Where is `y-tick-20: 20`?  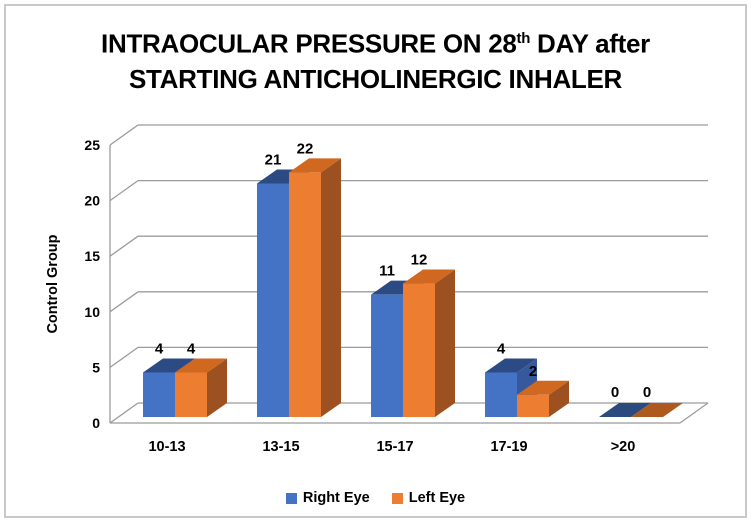
y-tick-20: 20 is located at coordinates (92, 201).